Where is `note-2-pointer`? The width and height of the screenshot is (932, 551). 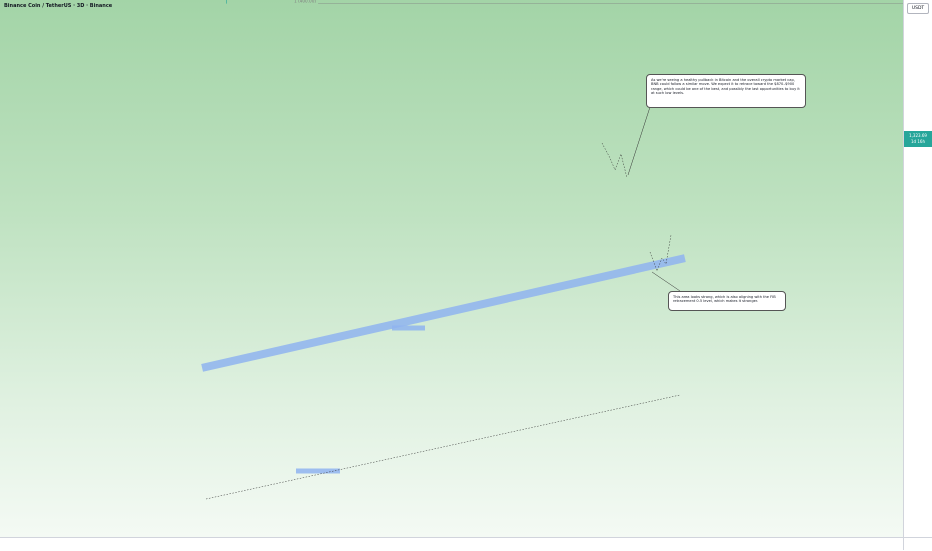
note-2-pointer is located at coordinates (666, 281).